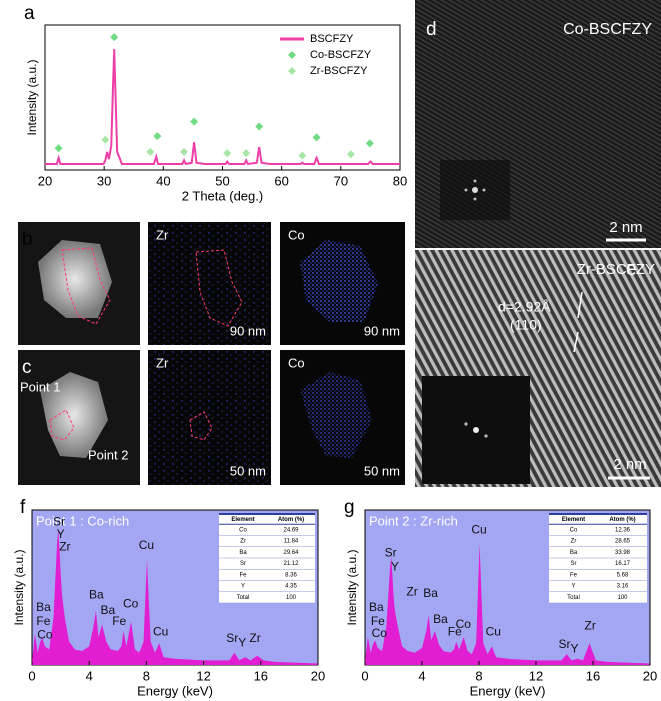  Describe the element at coordinates (261, 675) in the screenshot. I see `x-tick-label: 16` at that location.